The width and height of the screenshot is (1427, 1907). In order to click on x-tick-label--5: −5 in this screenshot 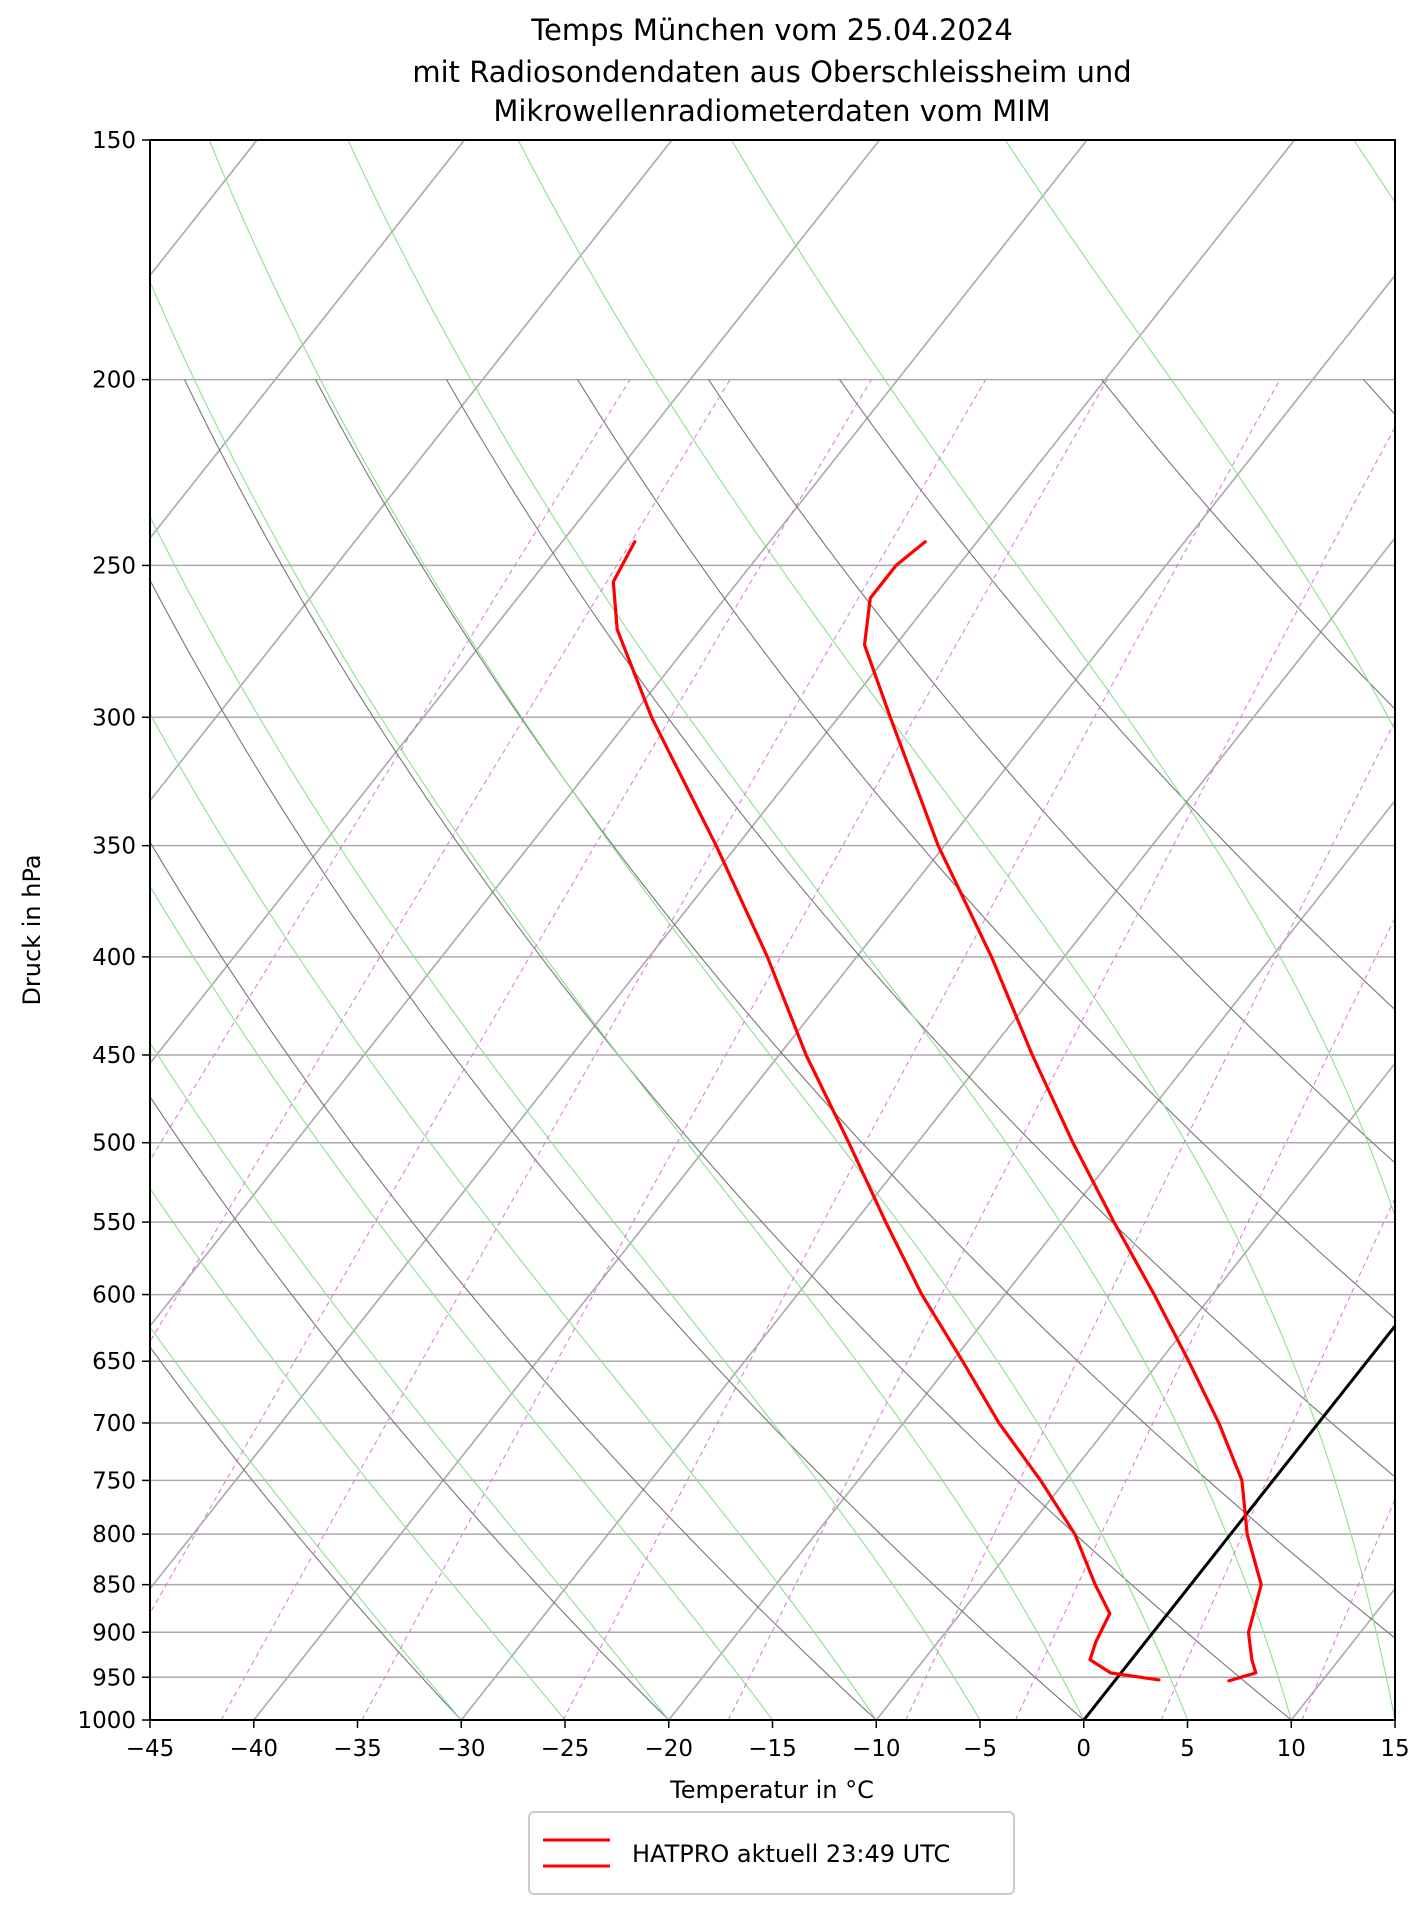, I will do `click(980, 1749)`.